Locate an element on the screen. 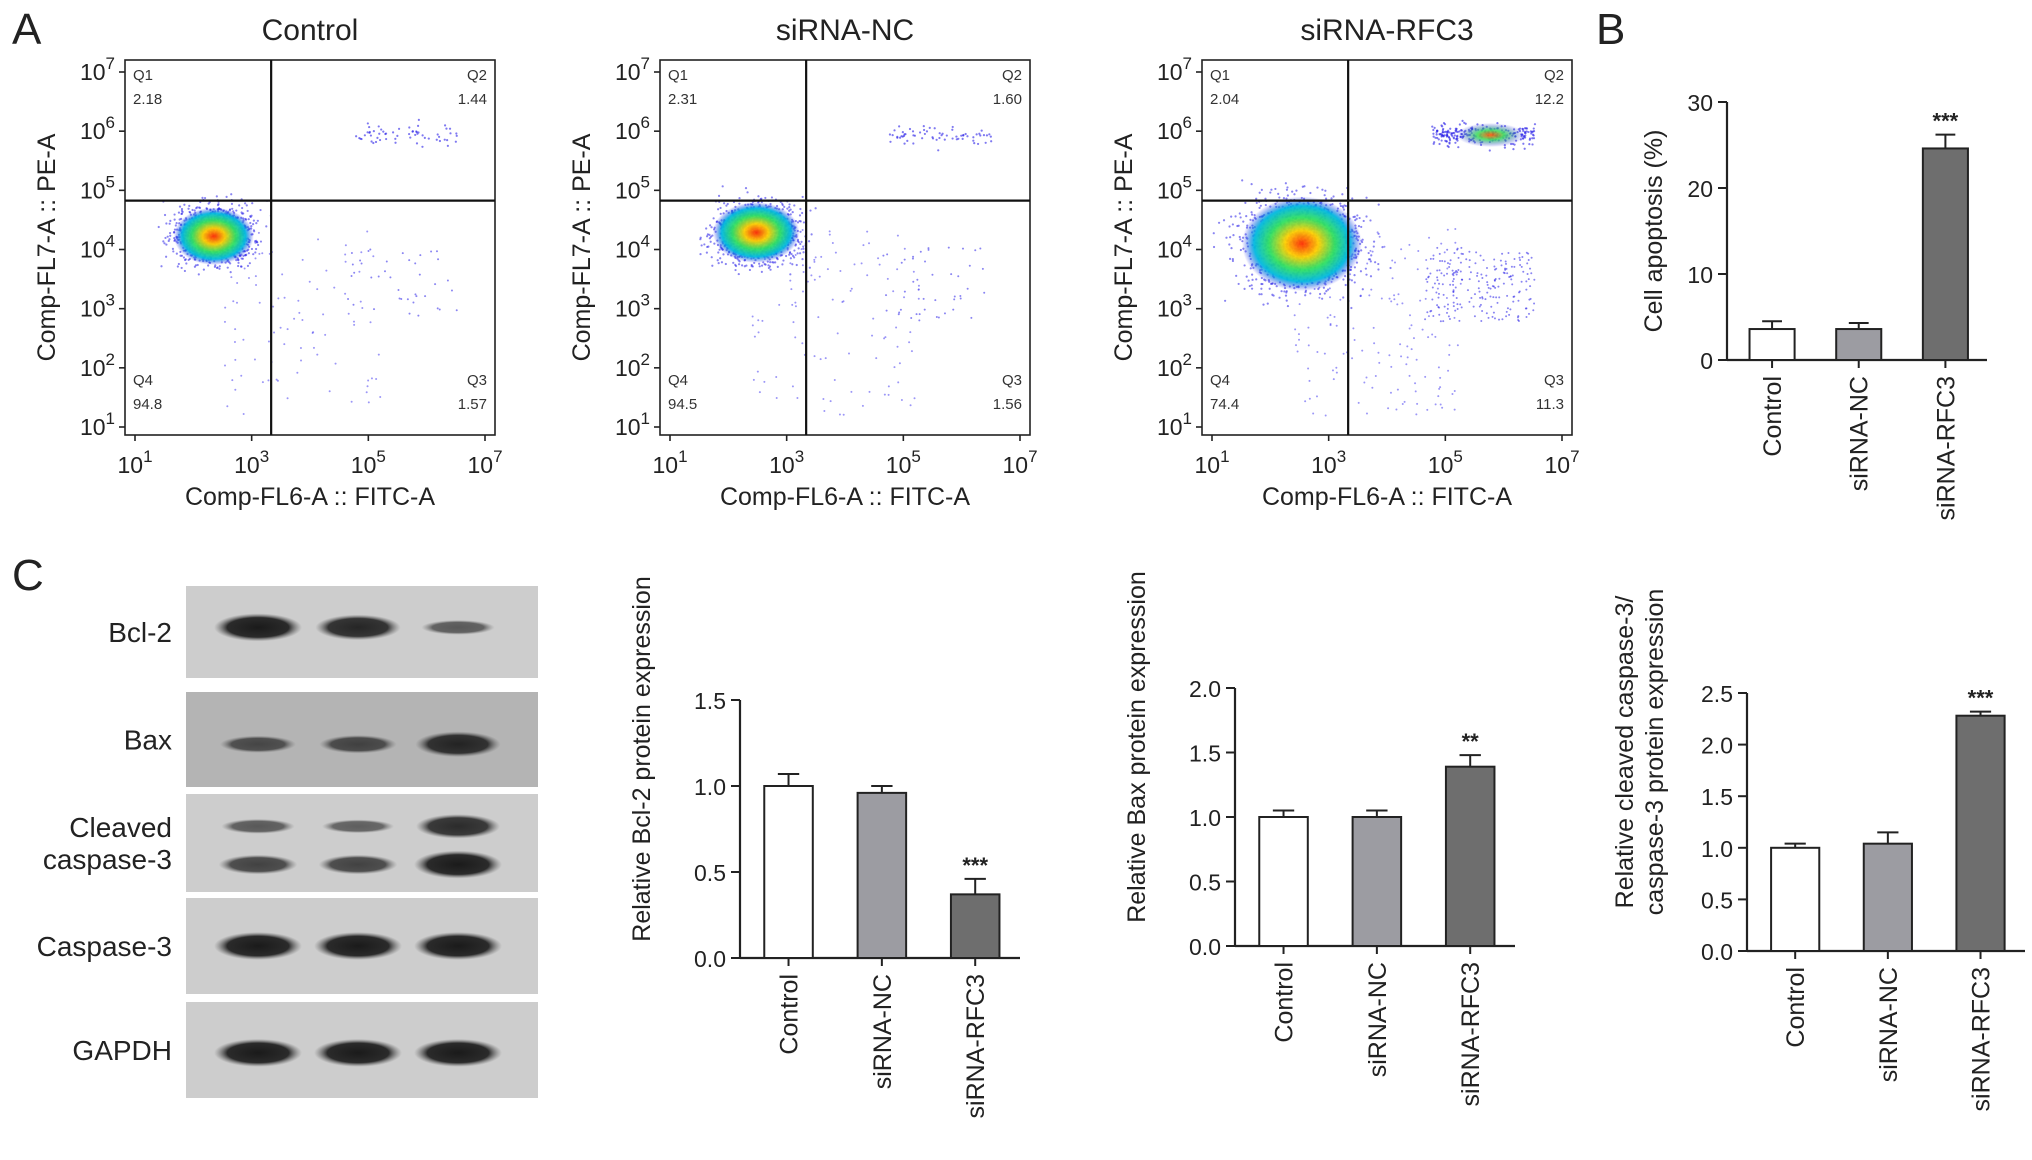 The image size is (2032, 1160). y-tick-label: 10⁵ is located at coordinates (97, 187).